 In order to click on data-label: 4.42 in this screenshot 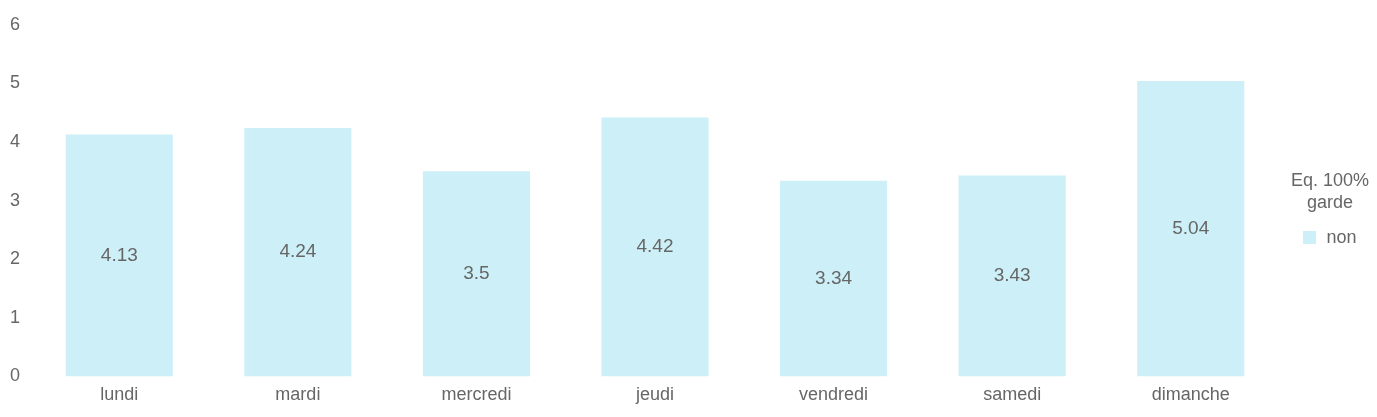, I will do `click(655, 245)`.